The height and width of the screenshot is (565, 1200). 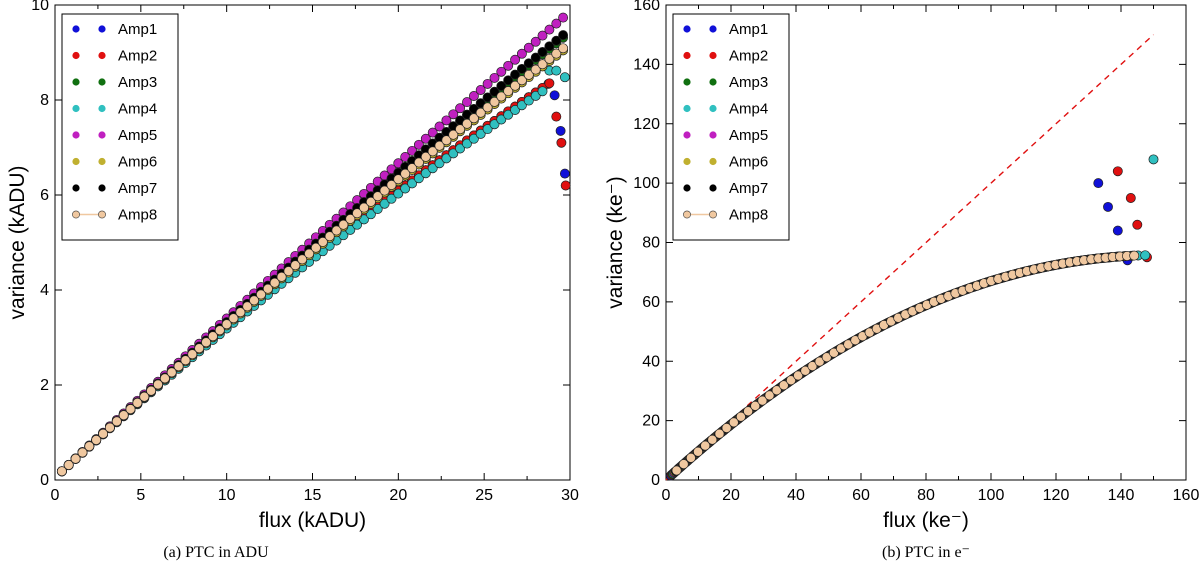 I want to click on legend-label: Amp4, so click(x=748, y=109).